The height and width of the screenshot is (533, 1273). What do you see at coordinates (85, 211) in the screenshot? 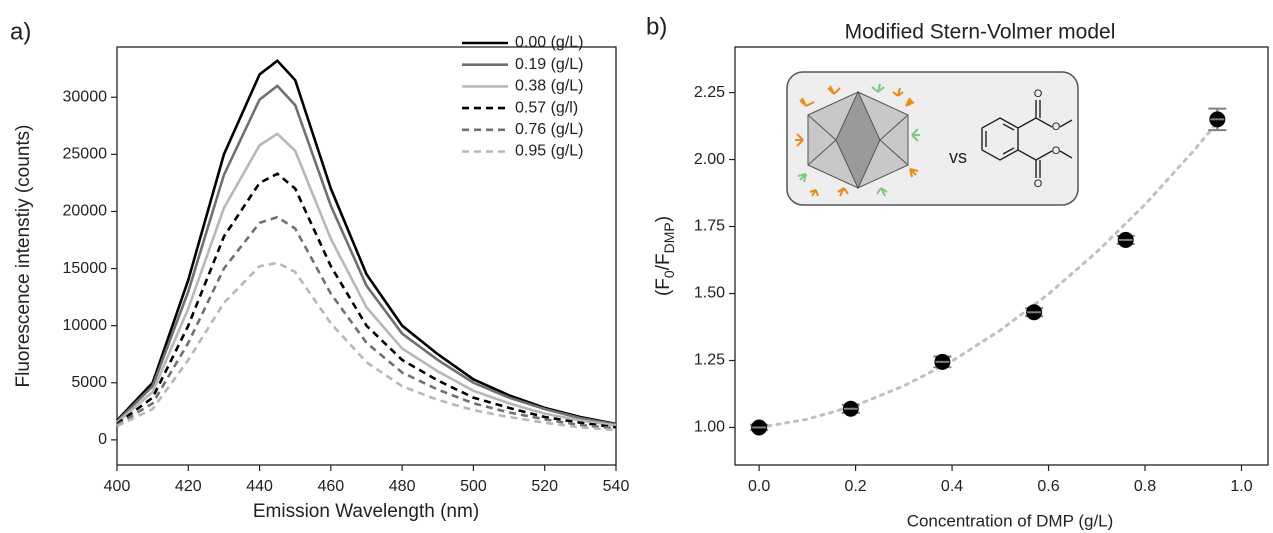
I see `y-tick-label: 20000` at bounding box center [85, 211].